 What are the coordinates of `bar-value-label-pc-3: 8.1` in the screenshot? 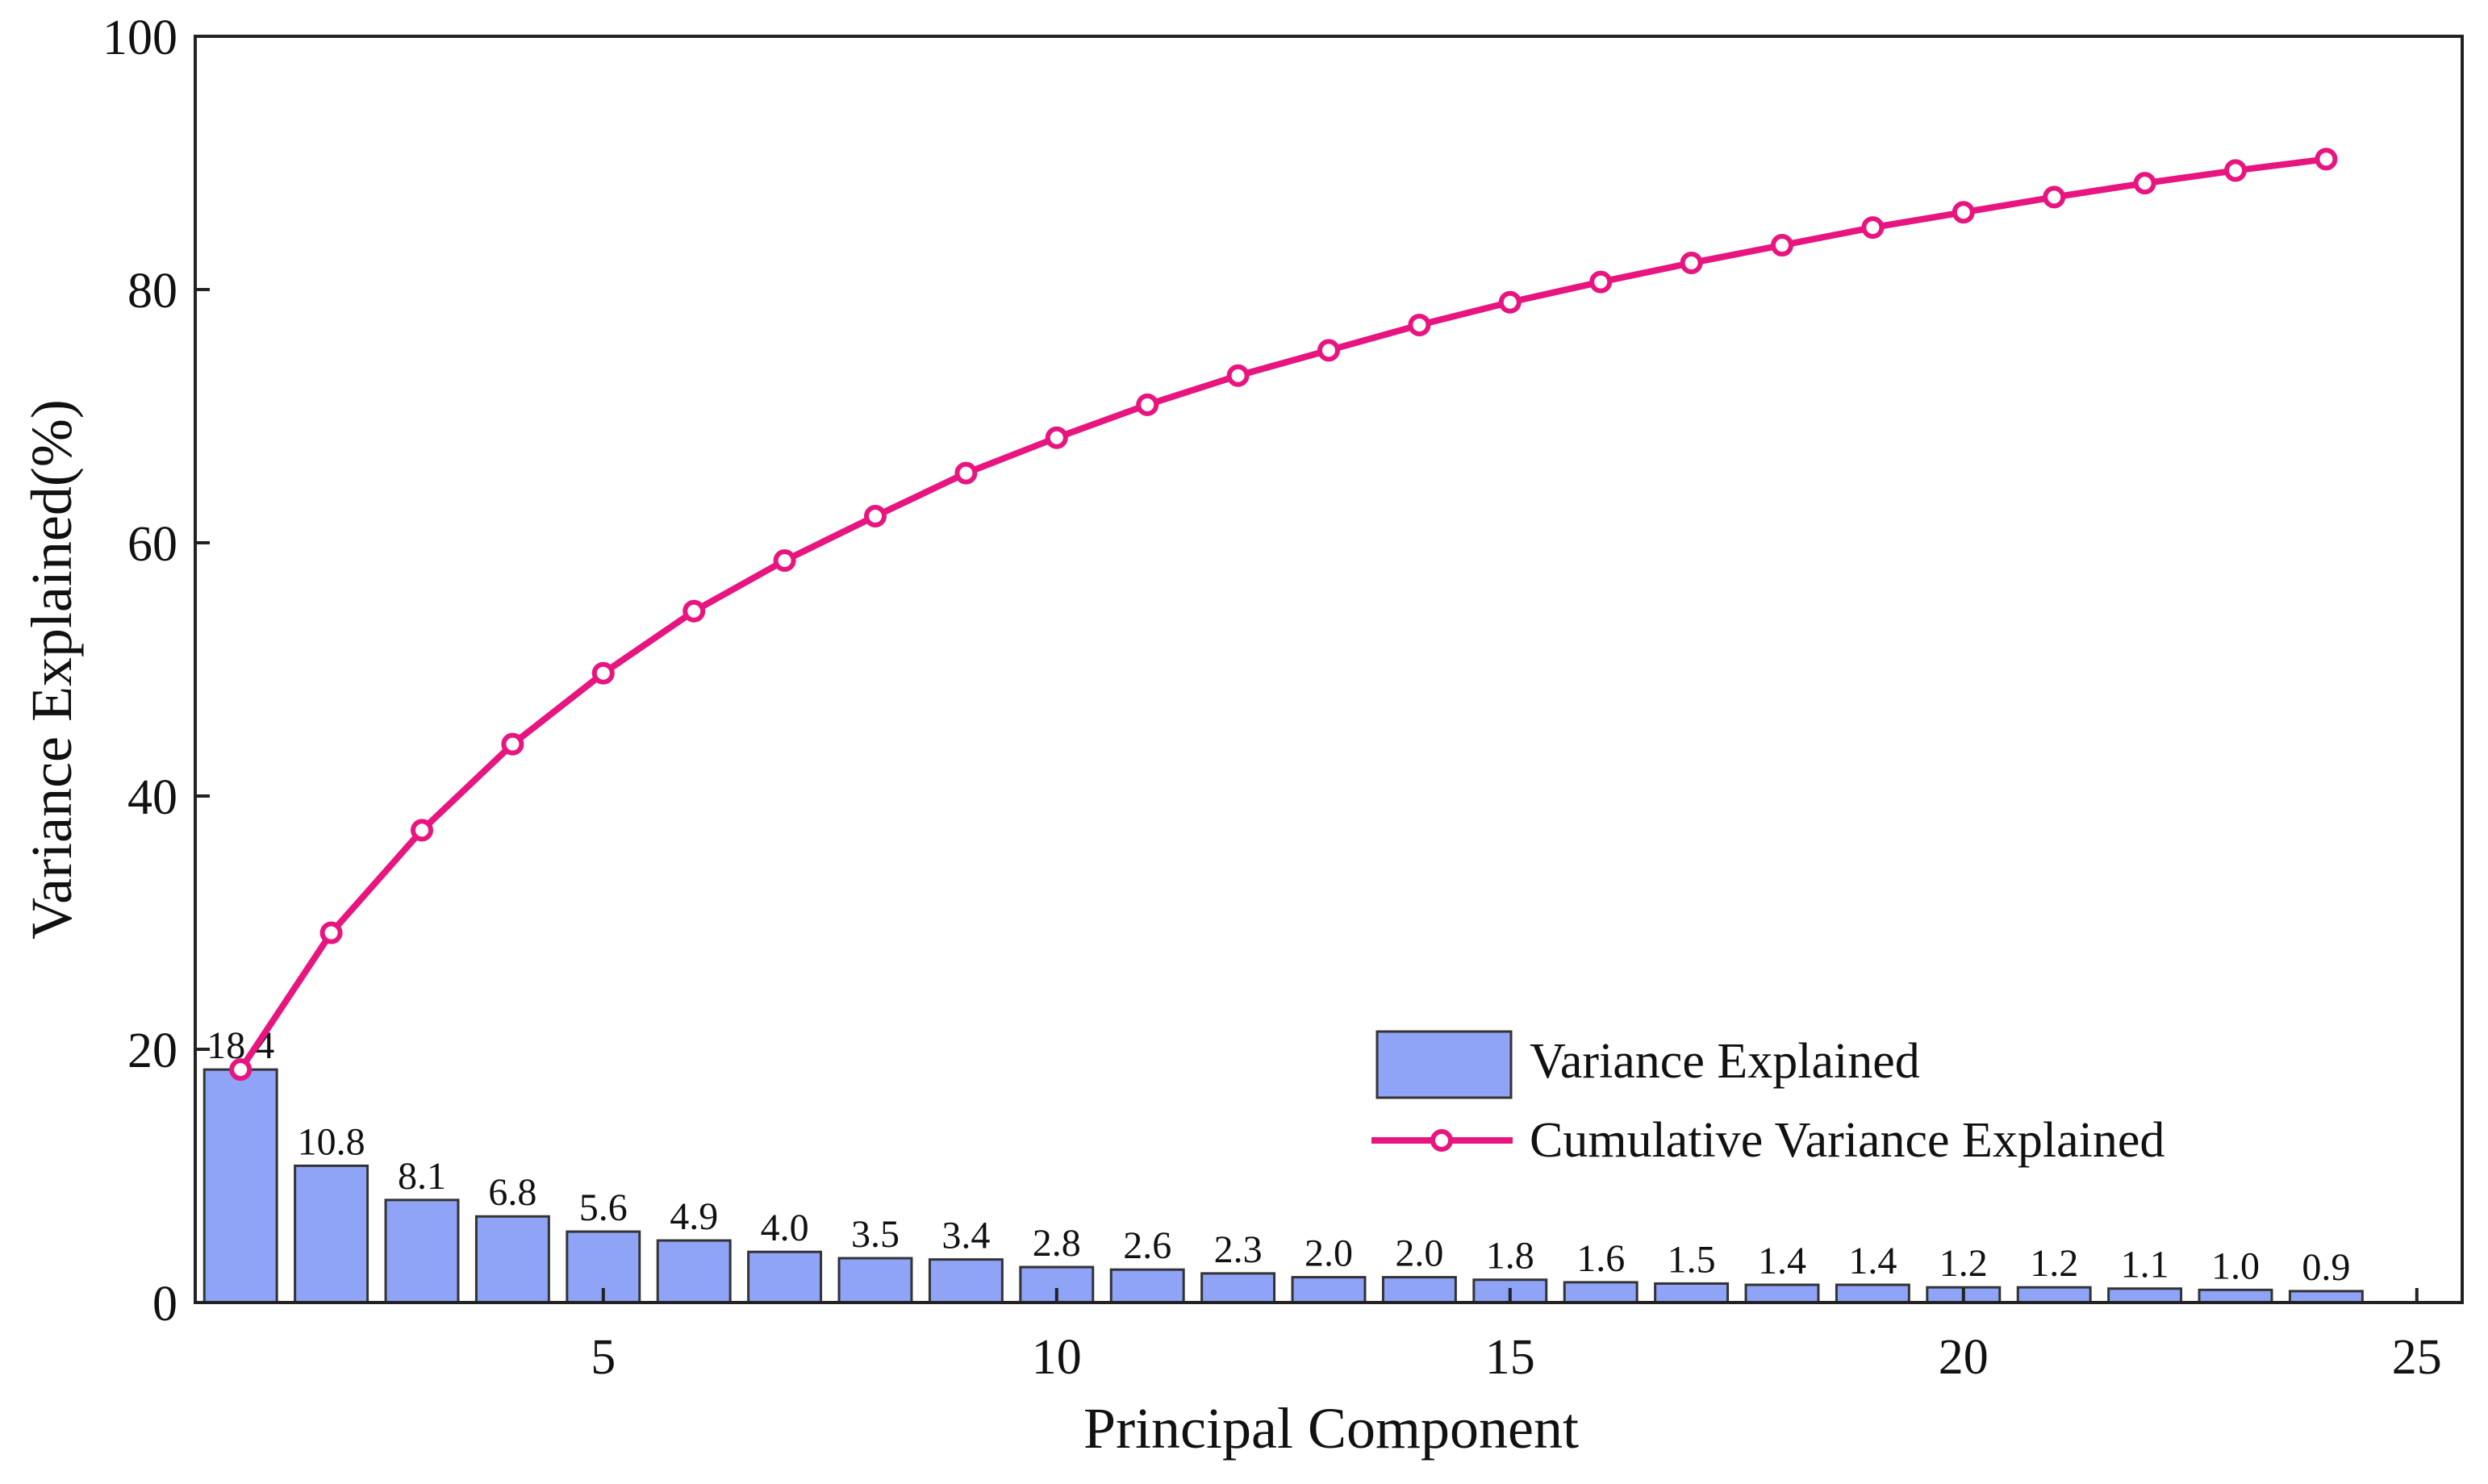 It's located at (422, 1177).